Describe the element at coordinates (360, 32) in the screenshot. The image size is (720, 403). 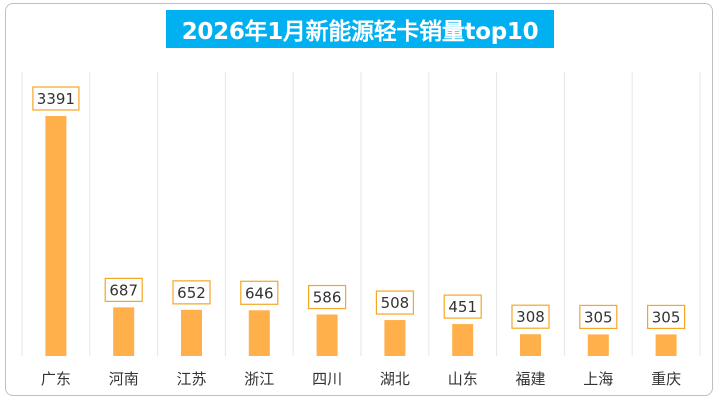
I see `chart-title: 2026年1月新能源轻卡销量top10` at that location.